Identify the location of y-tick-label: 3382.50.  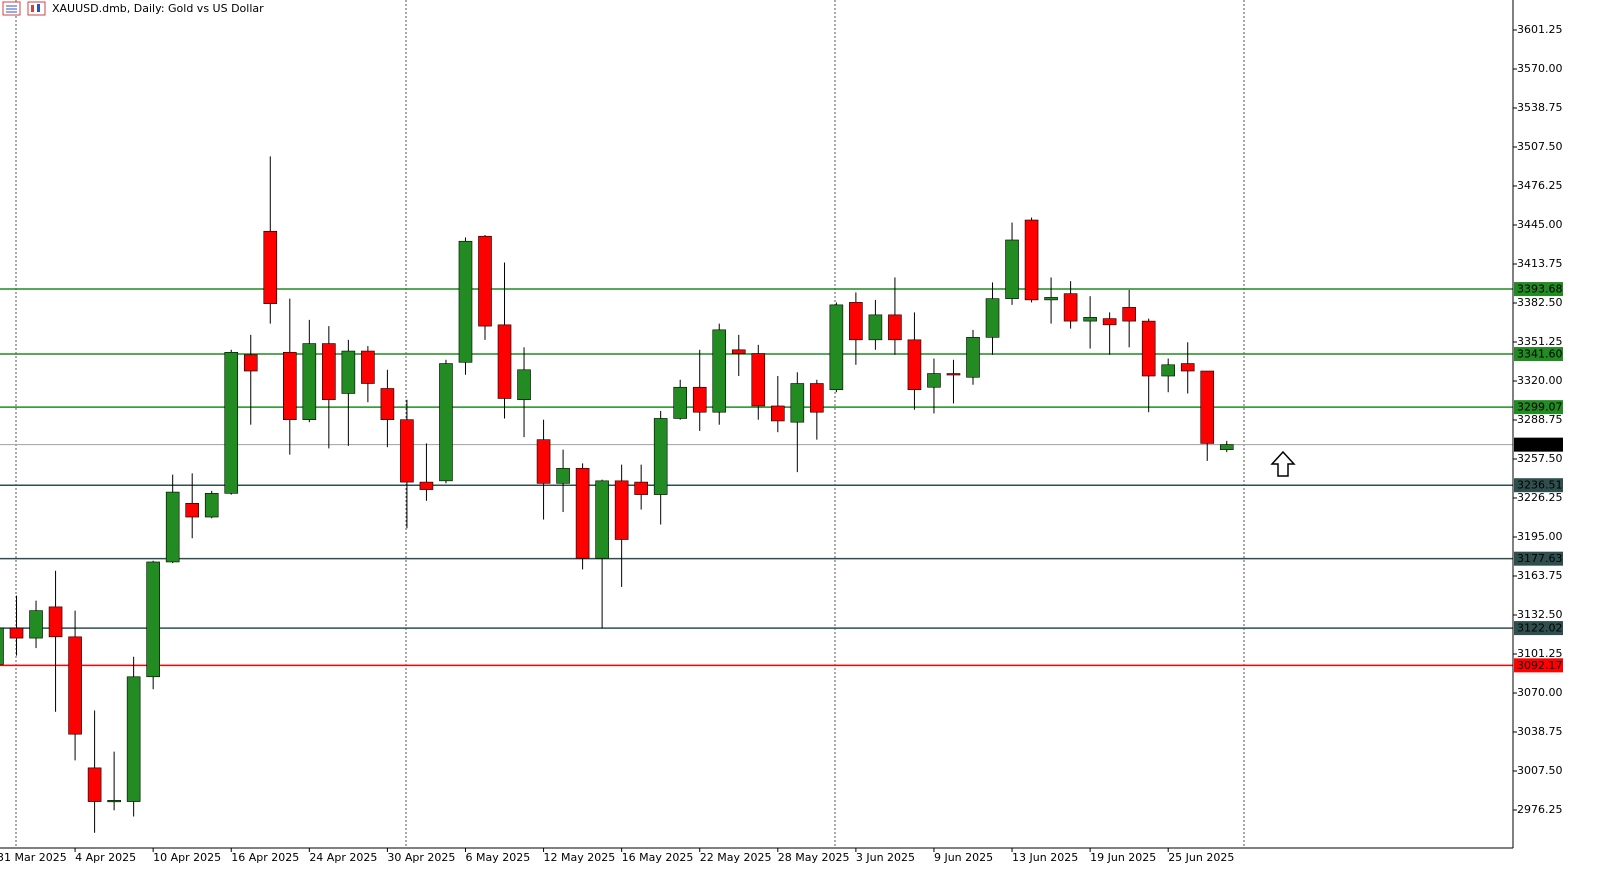
(1540, 302).